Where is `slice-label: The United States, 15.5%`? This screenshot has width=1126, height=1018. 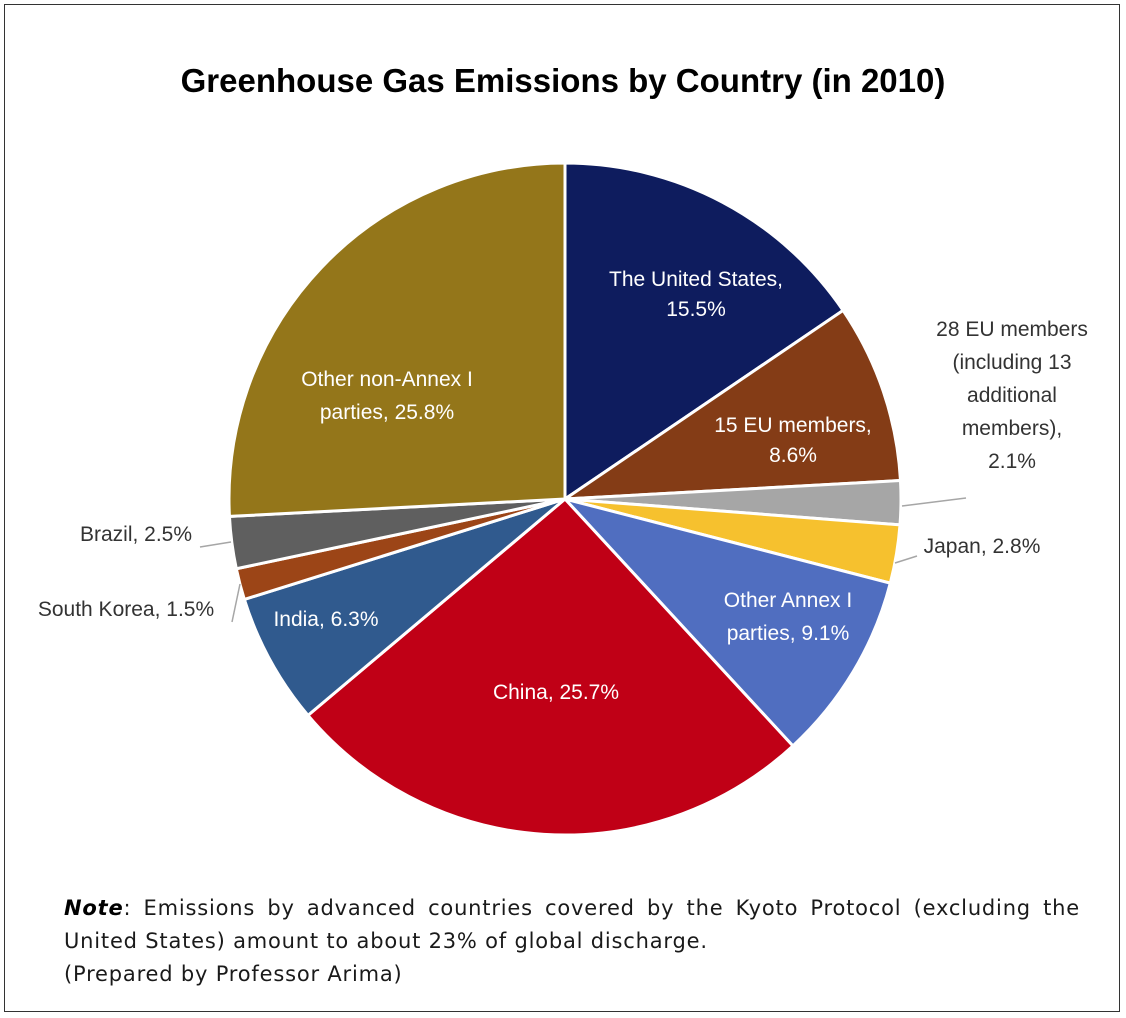
slice-label: The United States, 15.5% is located at coordinates (696, 294).